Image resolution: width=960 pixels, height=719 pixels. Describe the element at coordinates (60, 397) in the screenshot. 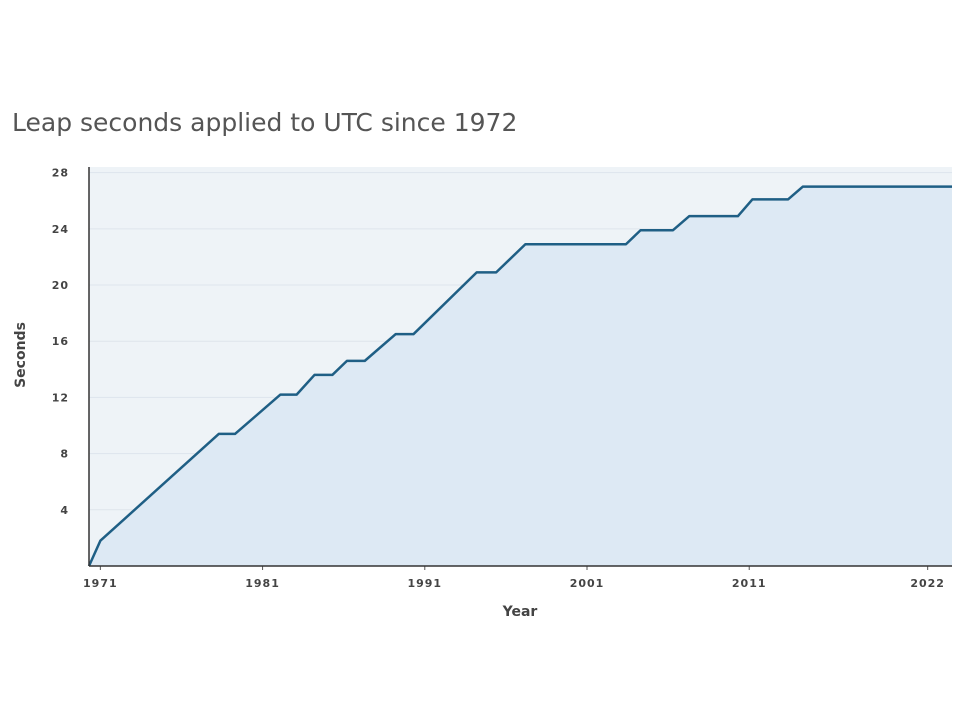

I see `y-tick-label: 12` at that location.